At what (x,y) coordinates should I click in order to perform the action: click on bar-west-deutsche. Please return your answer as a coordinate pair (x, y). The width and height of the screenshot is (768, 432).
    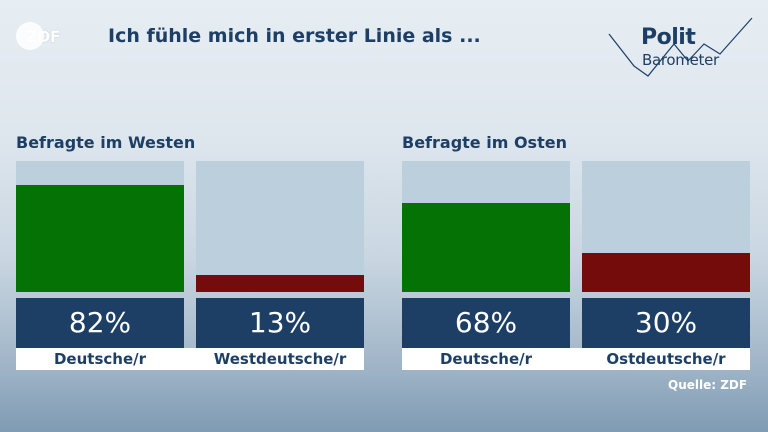
    Looking at the image, I should click on (100, 226).